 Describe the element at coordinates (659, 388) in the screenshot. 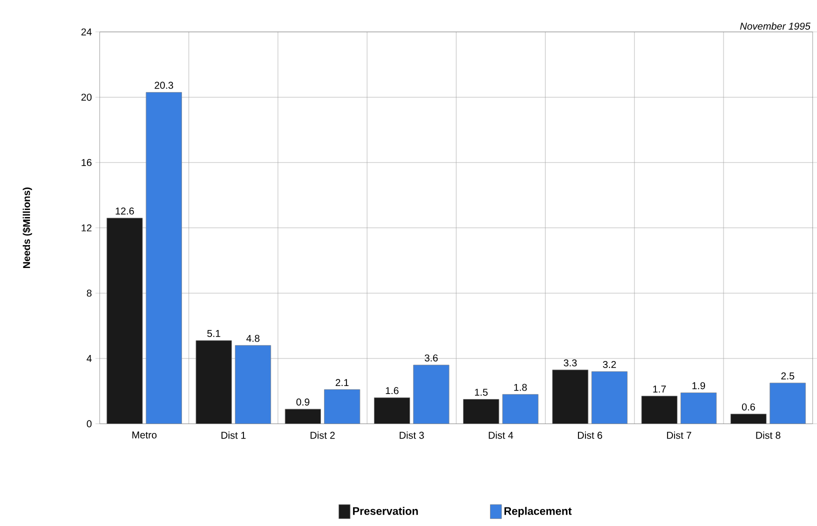

I see `data-label: 1.7` at that location.